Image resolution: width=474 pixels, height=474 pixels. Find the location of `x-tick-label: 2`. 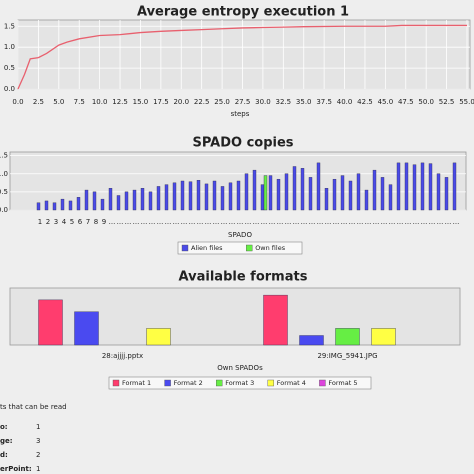

x-tick-label: 2 is located at coordinates (48, 222).